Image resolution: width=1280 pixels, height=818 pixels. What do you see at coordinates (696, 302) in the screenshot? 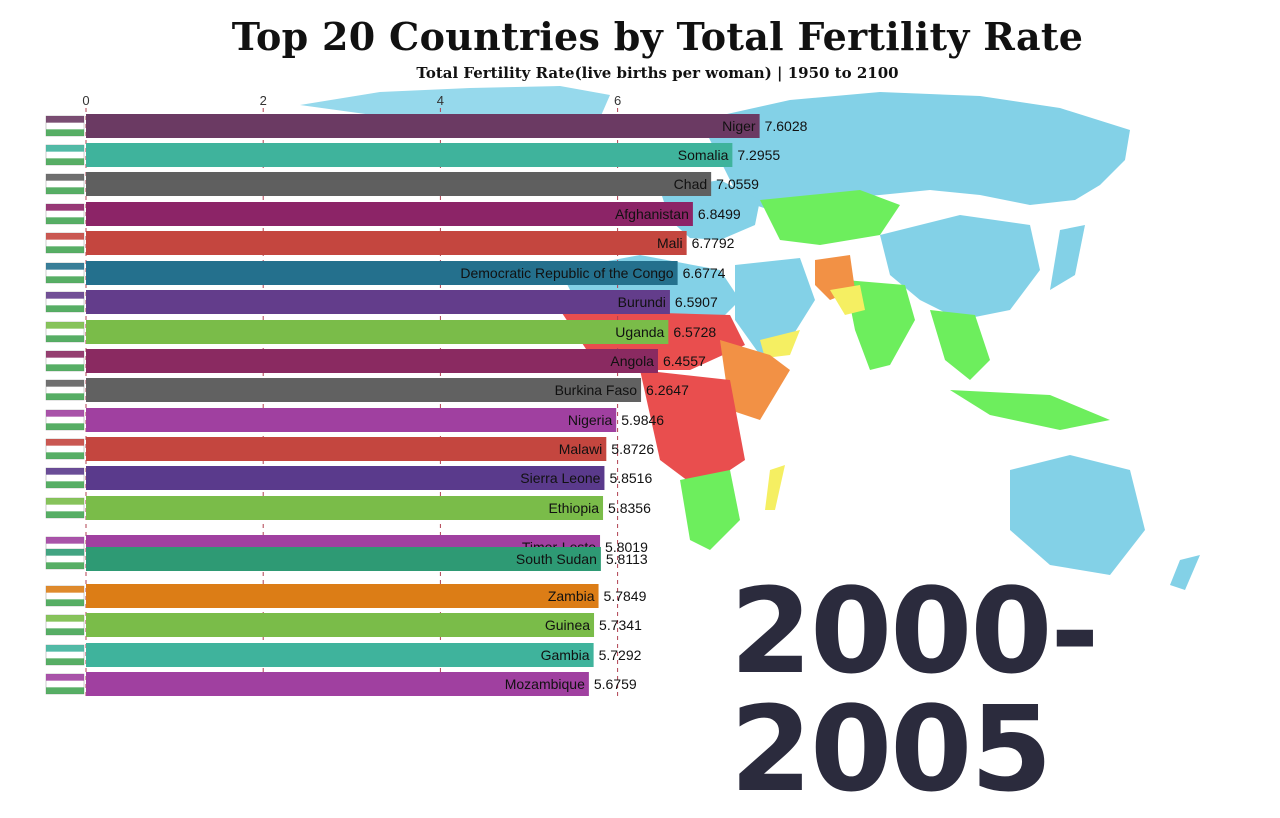
I see `bar-value-label: 6.5907` at bounding box center [696, 302].